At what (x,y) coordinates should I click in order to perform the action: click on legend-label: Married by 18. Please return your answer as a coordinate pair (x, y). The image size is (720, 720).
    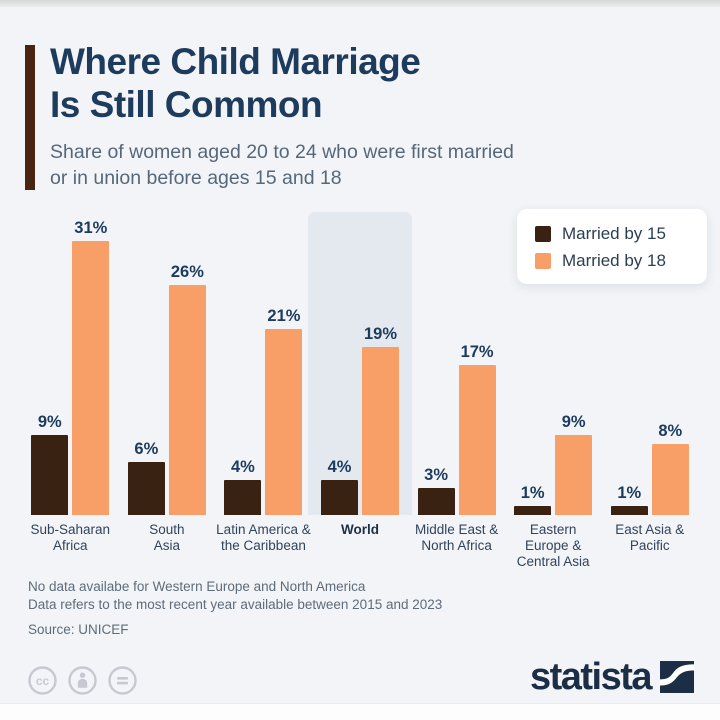
    Looking at the image, I should click on (614, 260).